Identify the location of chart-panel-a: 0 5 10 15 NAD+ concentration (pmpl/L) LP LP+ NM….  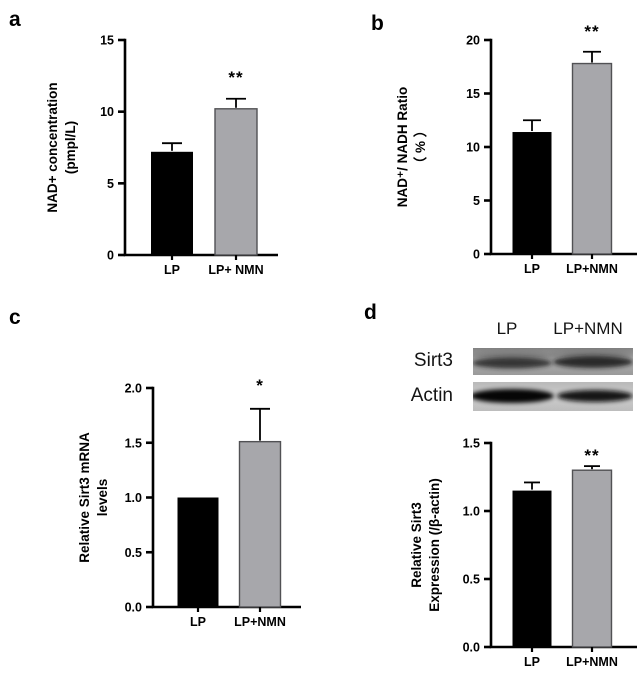
(161, 155).